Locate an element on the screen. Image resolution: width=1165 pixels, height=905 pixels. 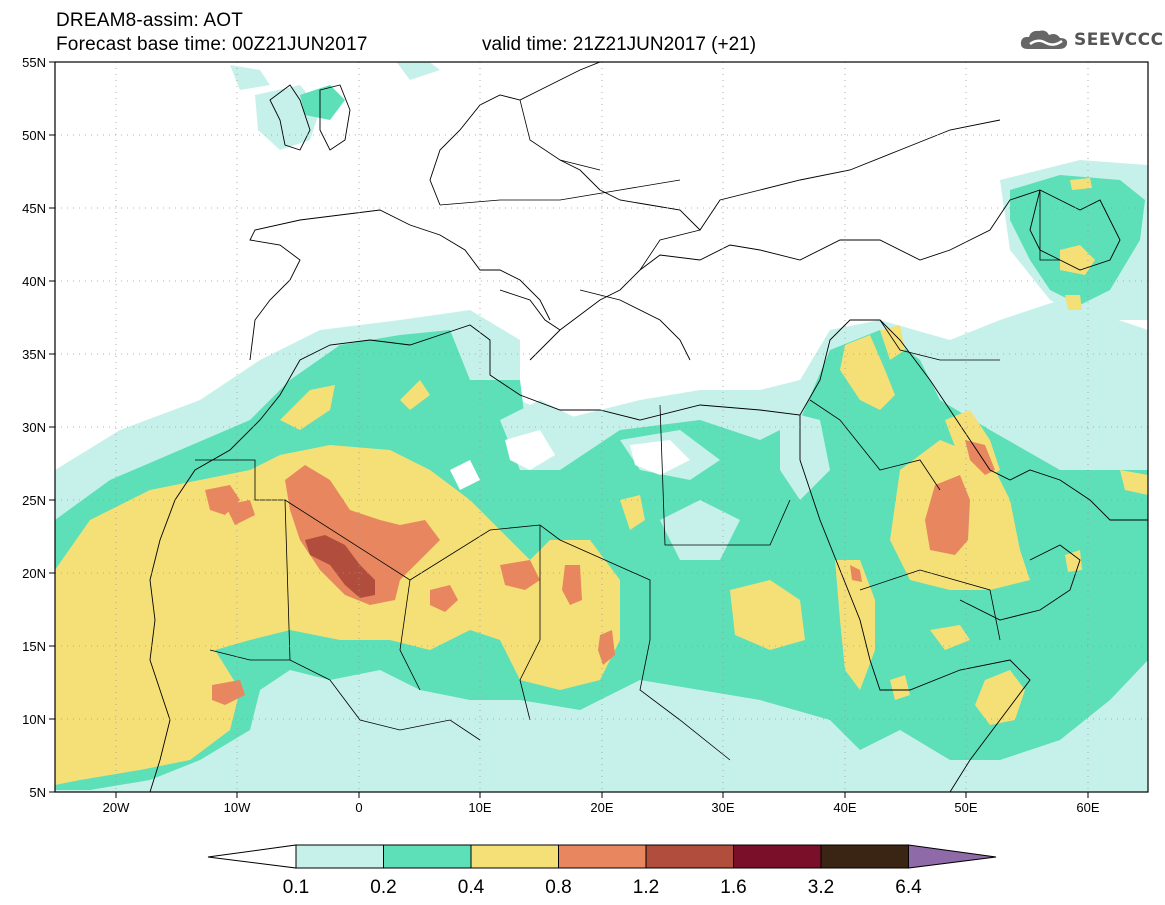
lat-label: 55N is located at coordinates (34, 62).